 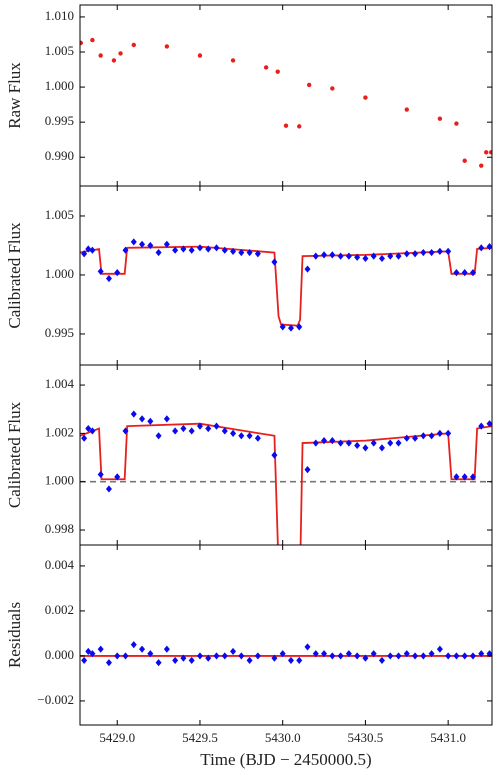 I want to click on x-tick-label: 5429.5, so click(x=200, y=737).